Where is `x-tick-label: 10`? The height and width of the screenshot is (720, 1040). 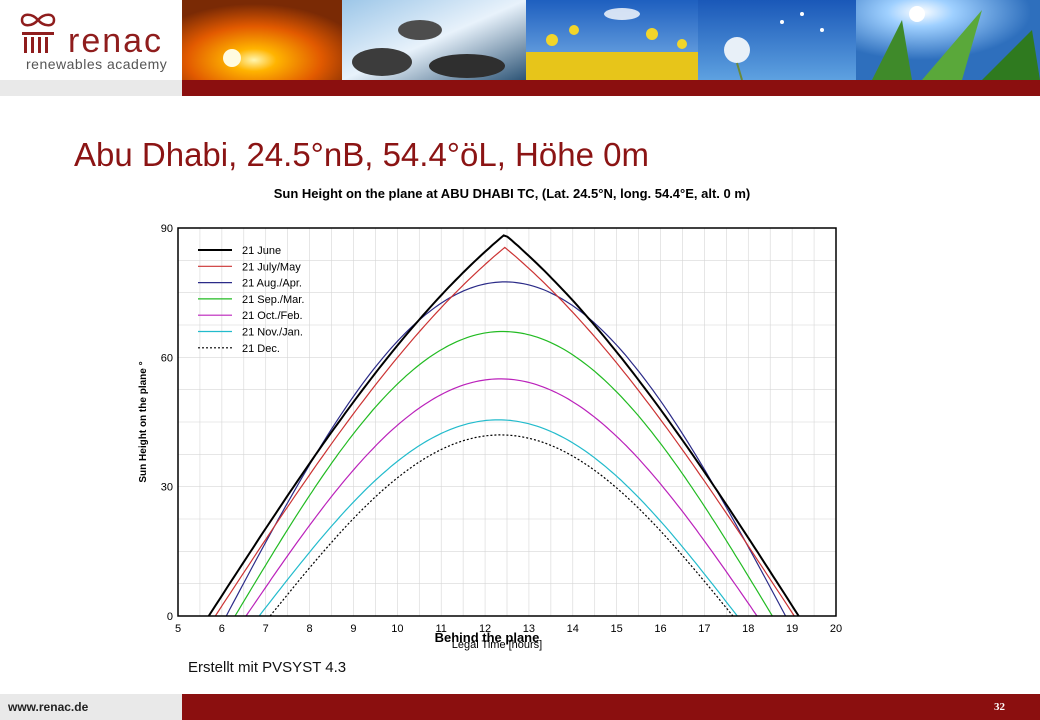
x-tick-label: 10 is located at coordinates (397, 629).